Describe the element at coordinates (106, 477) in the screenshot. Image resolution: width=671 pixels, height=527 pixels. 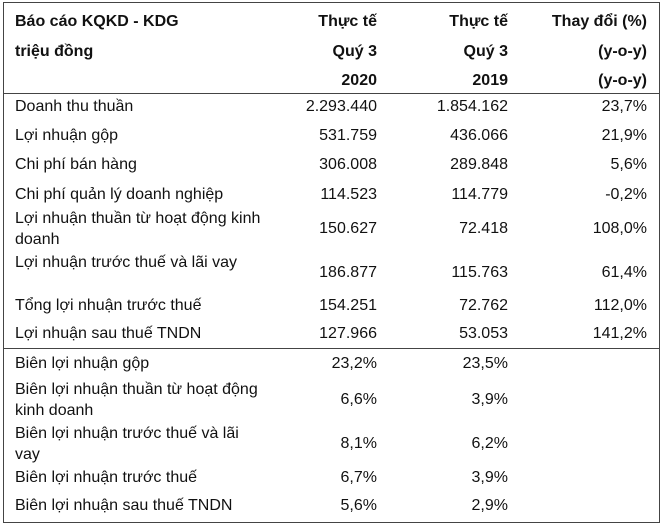
I see `row-label: Biên lợi nhuận trước thuế` at that location.